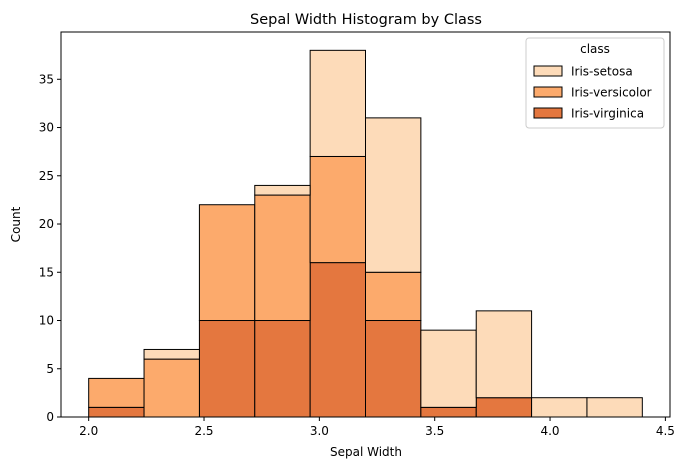 The height and width of the screenshot is (470, 693). I want to click on legend-swatch-iris-setosa, so click(548, 71).